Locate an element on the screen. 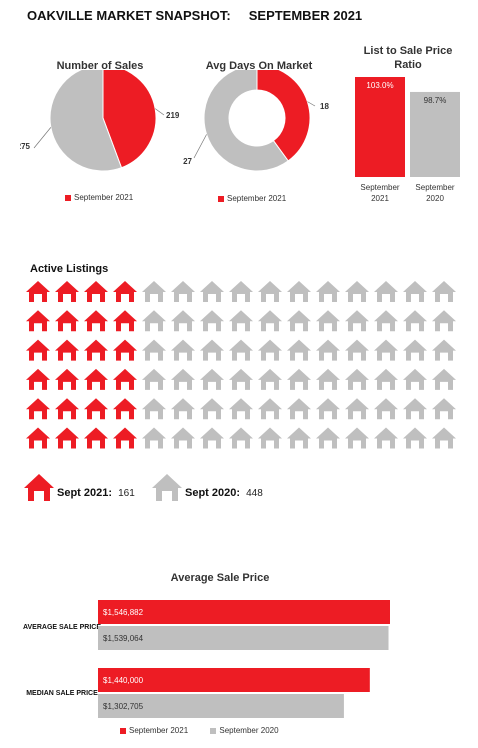  number-of-sales-title: Number of Sales is located at coordinates (100, 66).